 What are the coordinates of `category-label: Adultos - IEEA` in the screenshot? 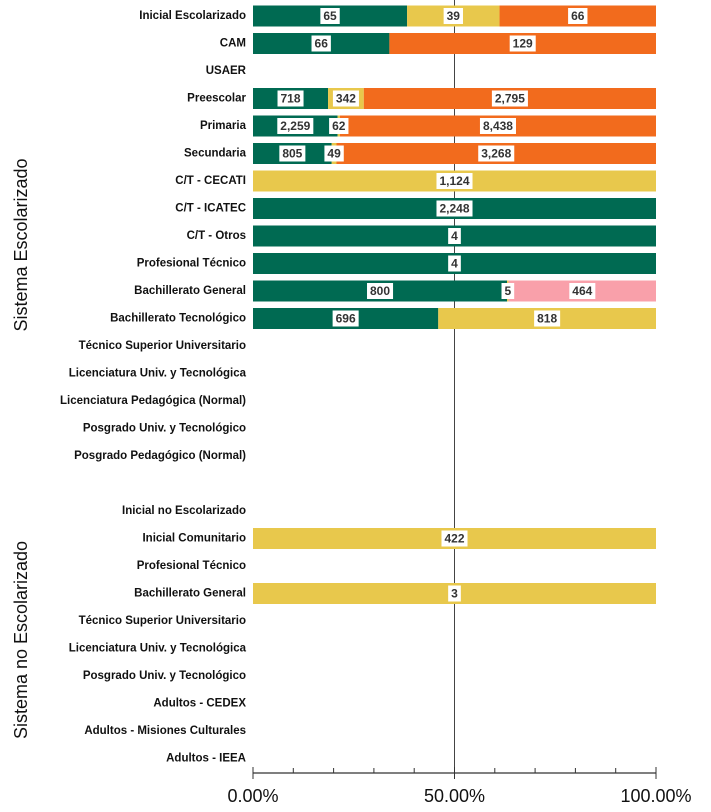 It's located at (206, 759).